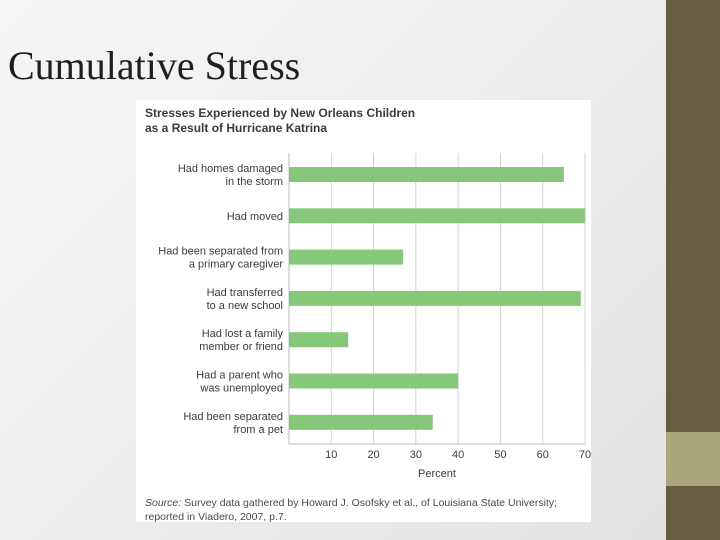 The image size is (720, 540). I want to click on category-label: from a pet, so click(258, 430).